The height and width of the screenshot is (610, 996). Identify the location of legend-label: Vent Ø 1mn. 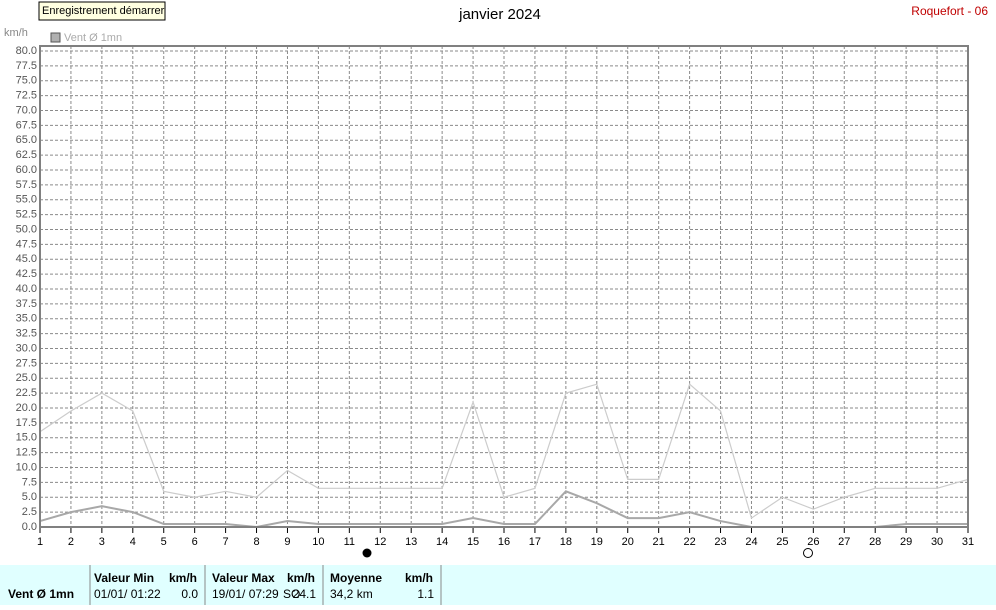
(93, 38).